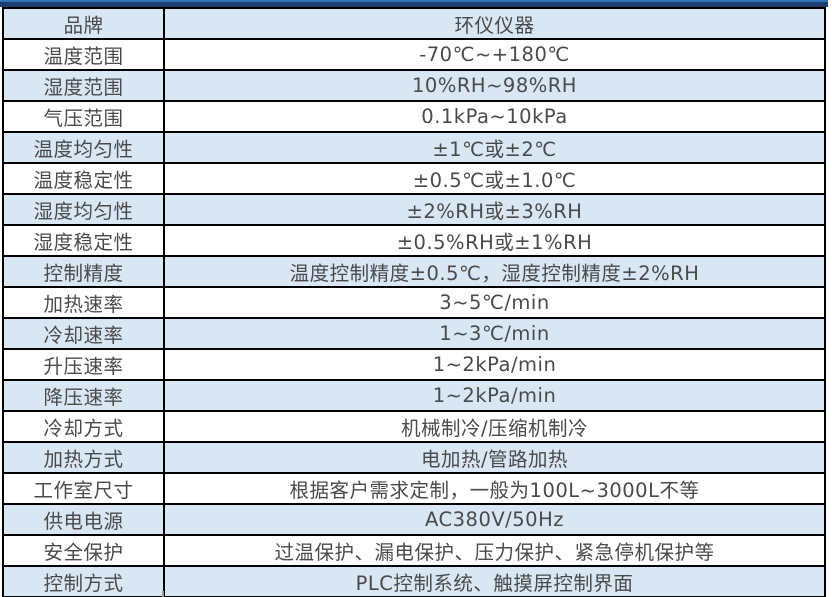 This screenshot has width=832, height=597. I want to click on table-row: 湿度均匀性 ±2%RH或±3%RH, so click(414, 209).